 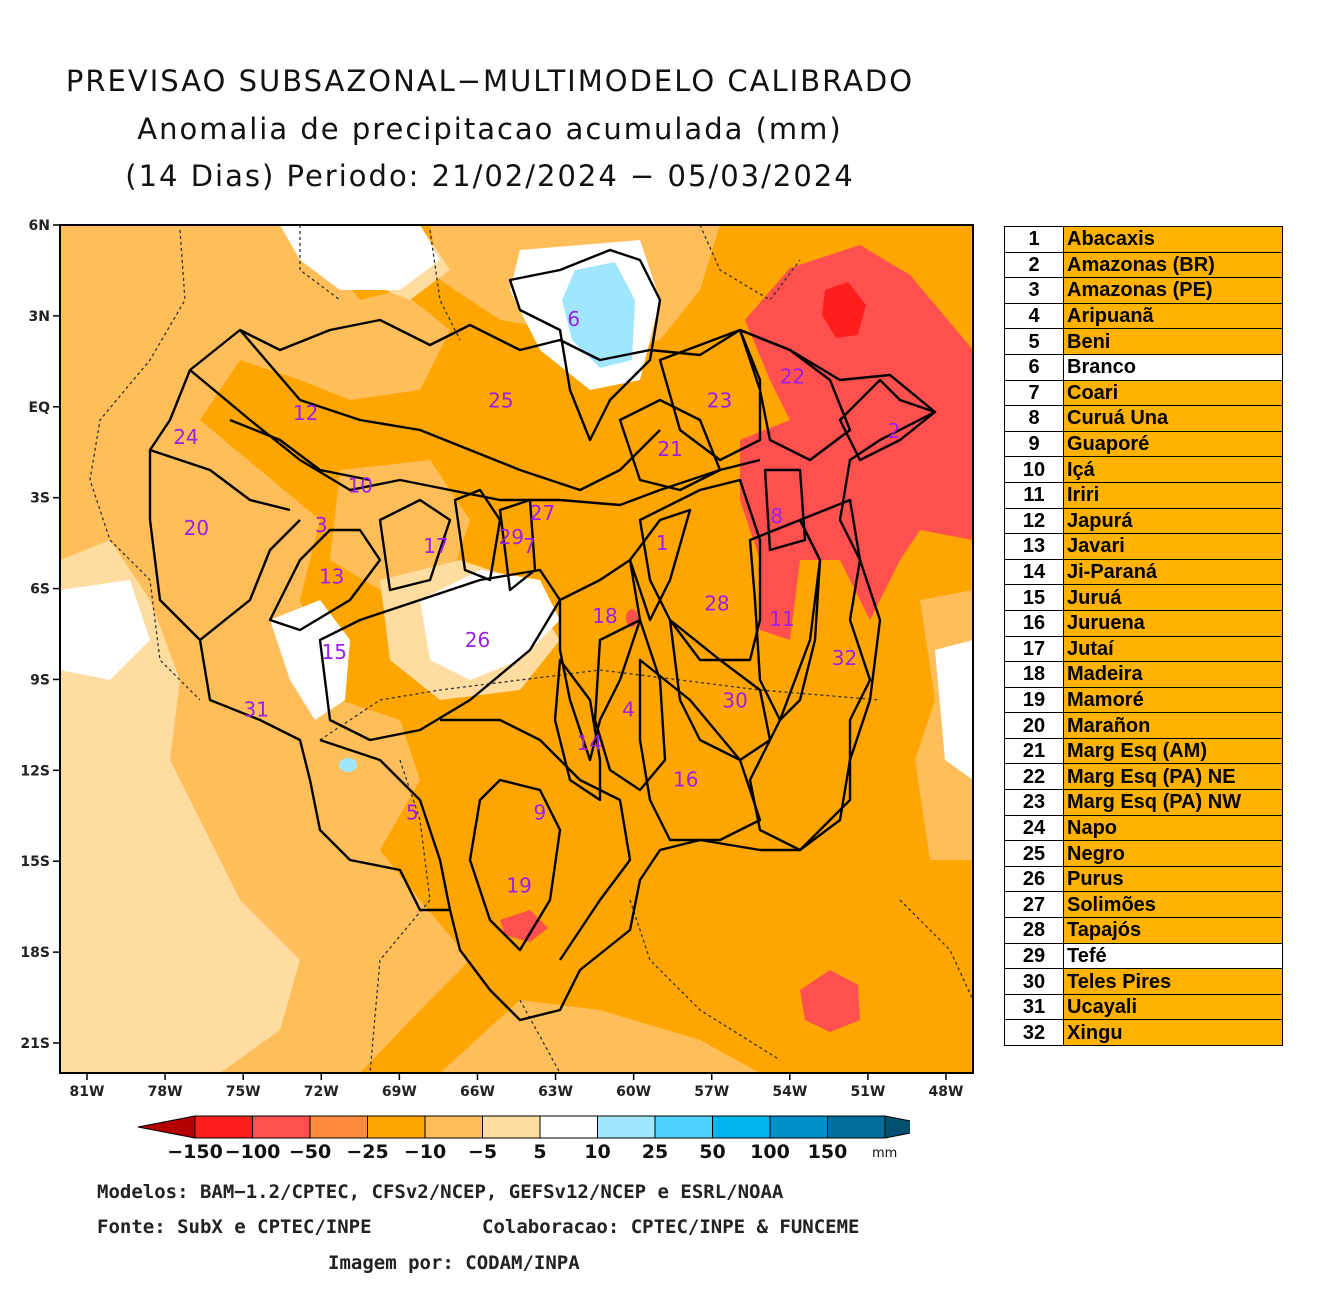 I want to click on colorbar-label: 5, so click(x=539, y=1152).